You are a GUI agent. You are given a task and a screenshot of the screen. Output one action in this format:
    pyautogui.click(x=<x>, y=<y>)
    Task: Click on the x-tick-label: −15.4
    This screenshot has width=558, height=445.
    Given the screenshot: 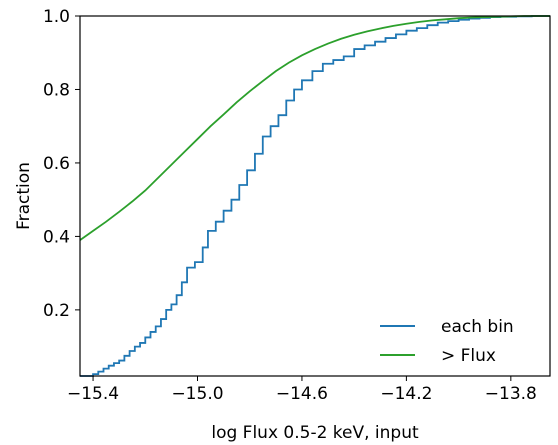 What is the action you would take?
    pyautogui.click(x=93, y=394)
    